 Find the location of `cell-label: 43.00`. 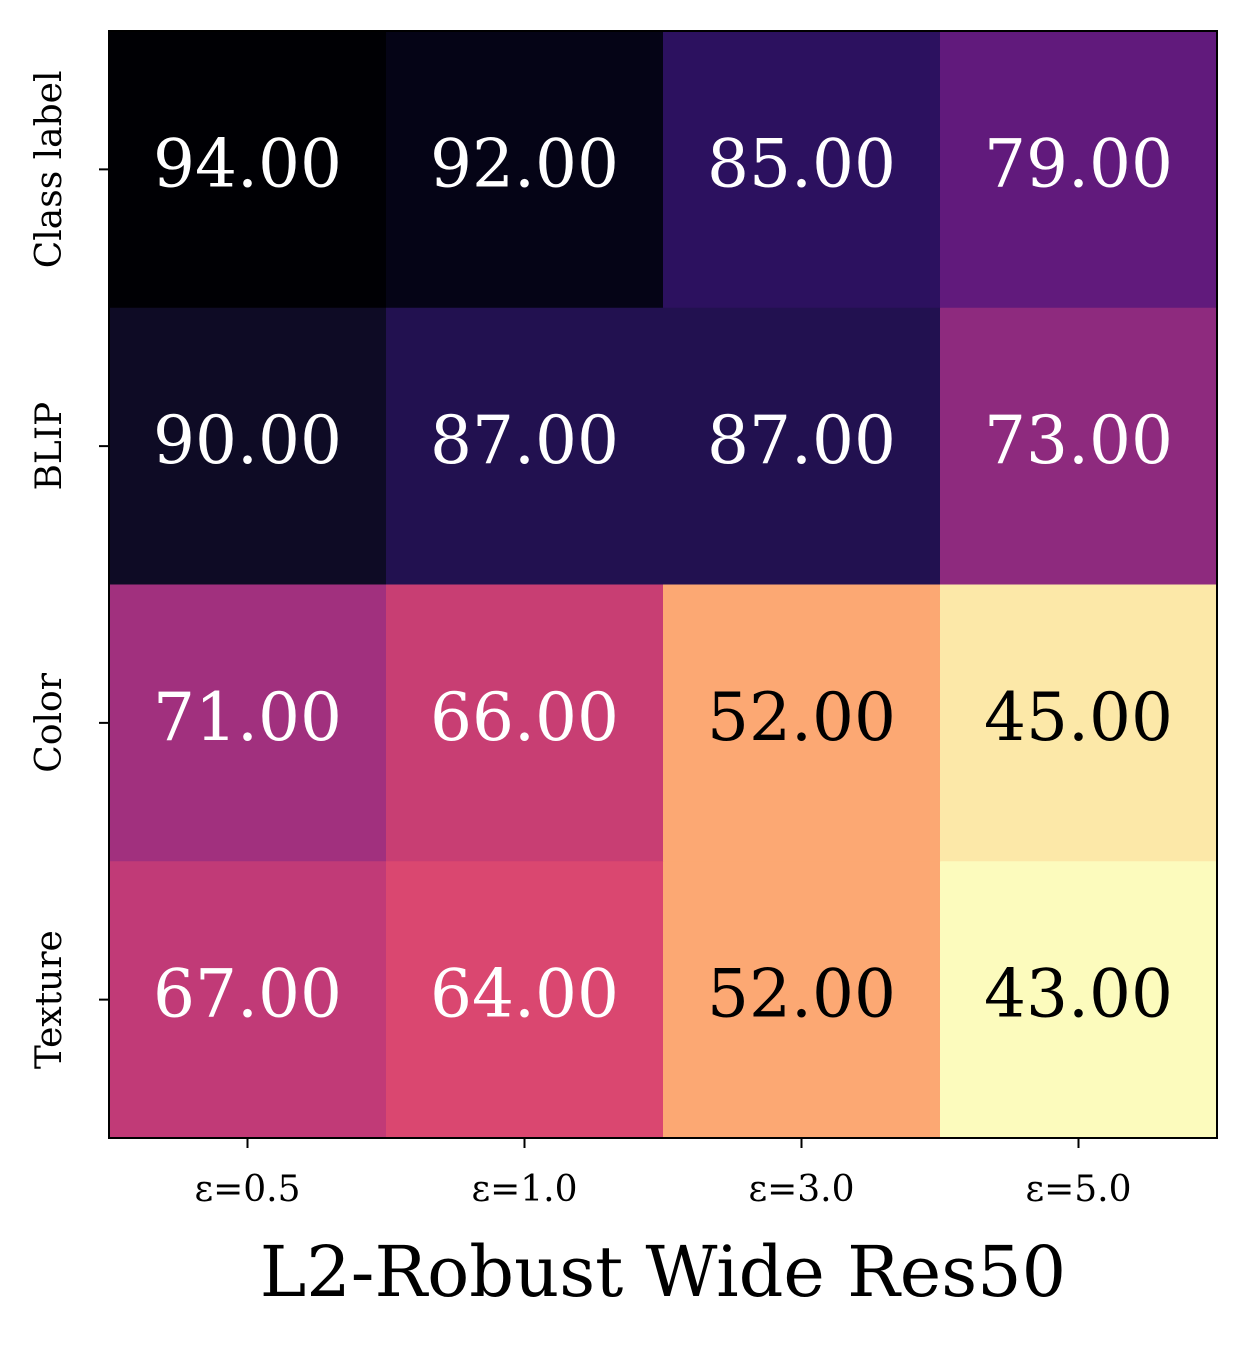

cell-label: 43.00 is located at coordinates (1078, 994).